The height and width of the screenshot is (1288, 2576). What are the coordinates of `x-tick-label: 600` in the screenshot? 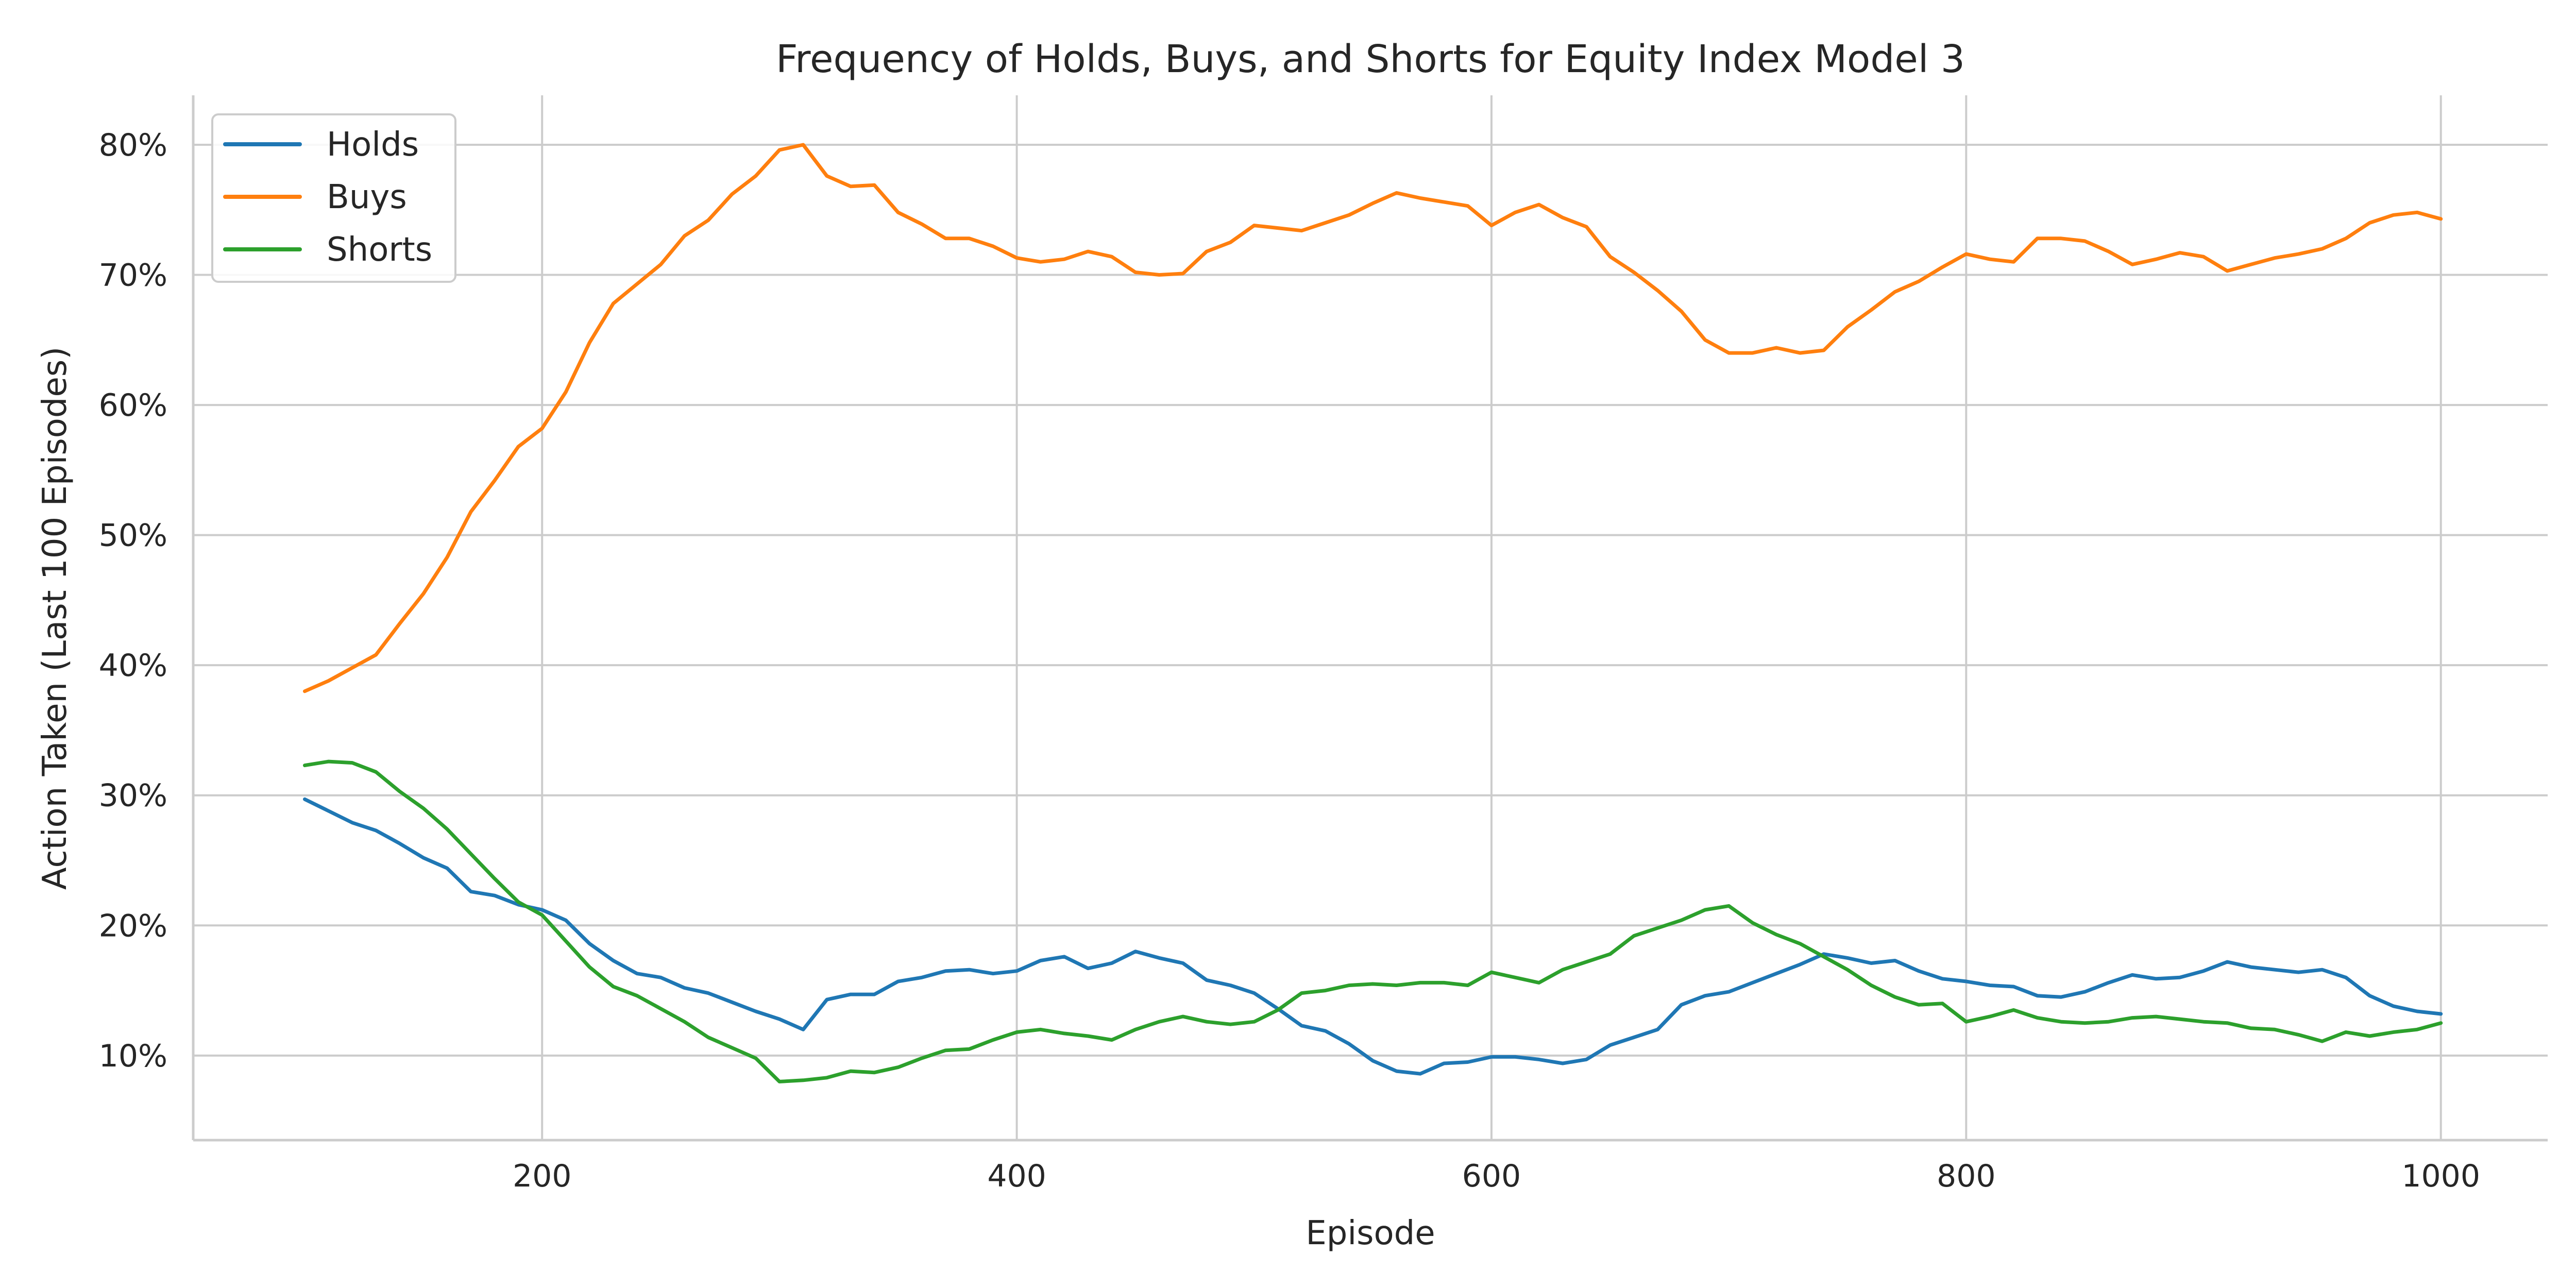 It's located at (1491, 1176).